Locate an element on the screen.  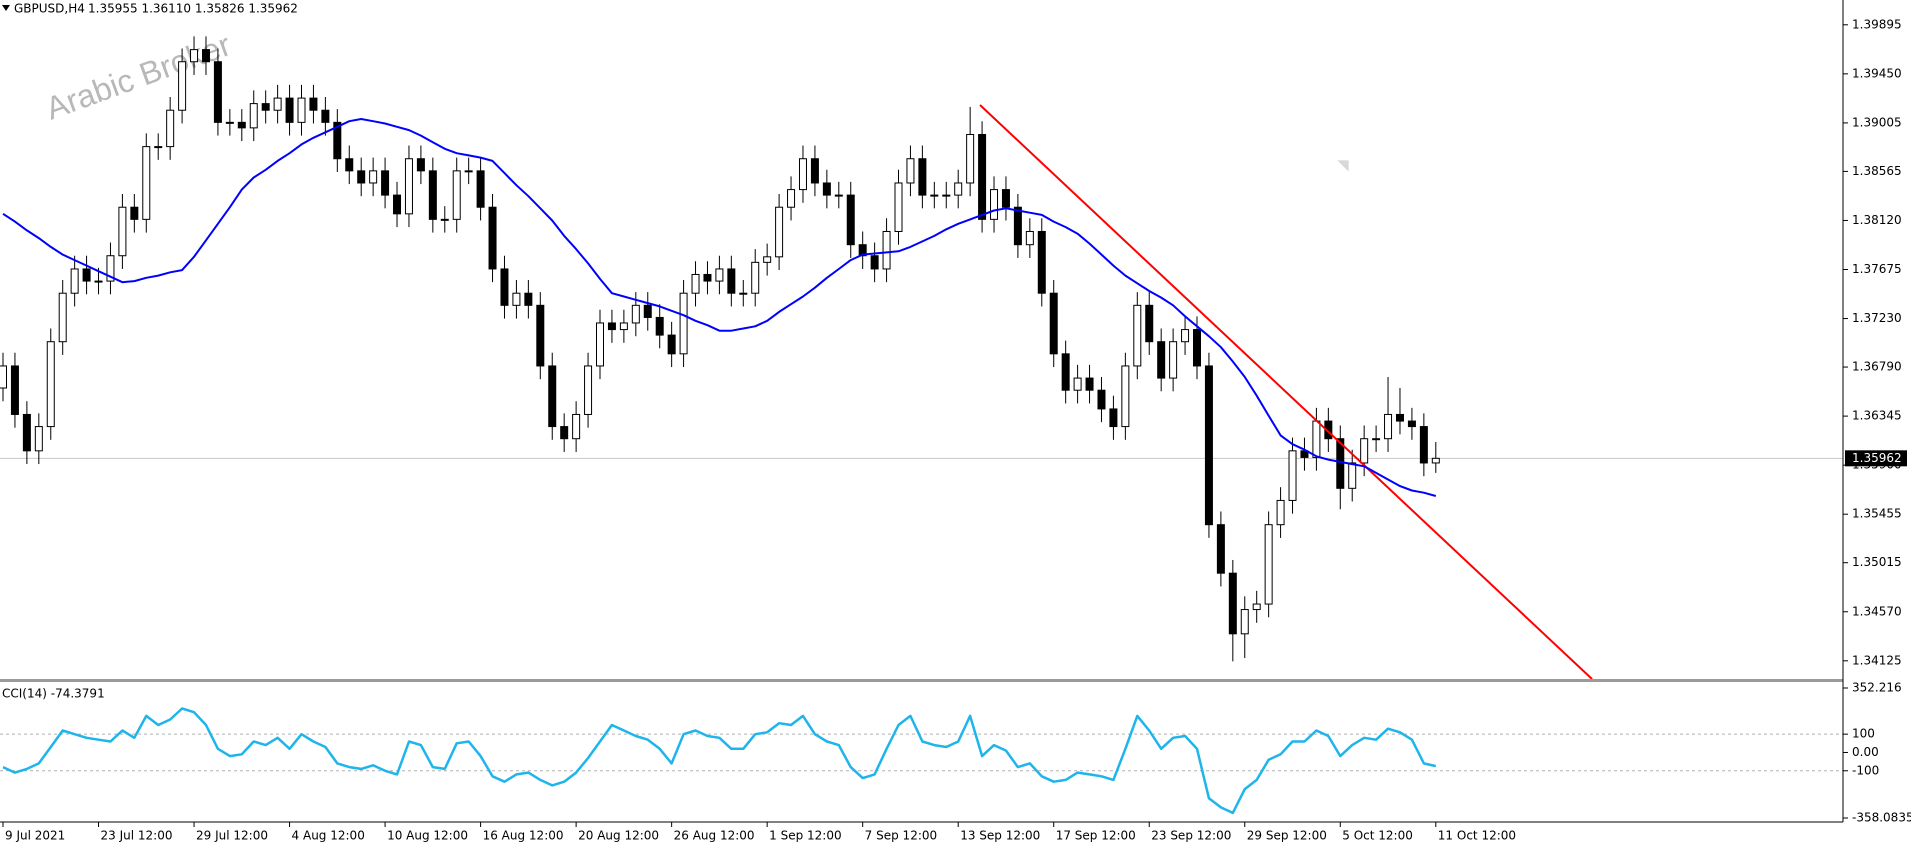
x-tick-label: 5 Oct 12:00 is located at coordinates (1377, 836).